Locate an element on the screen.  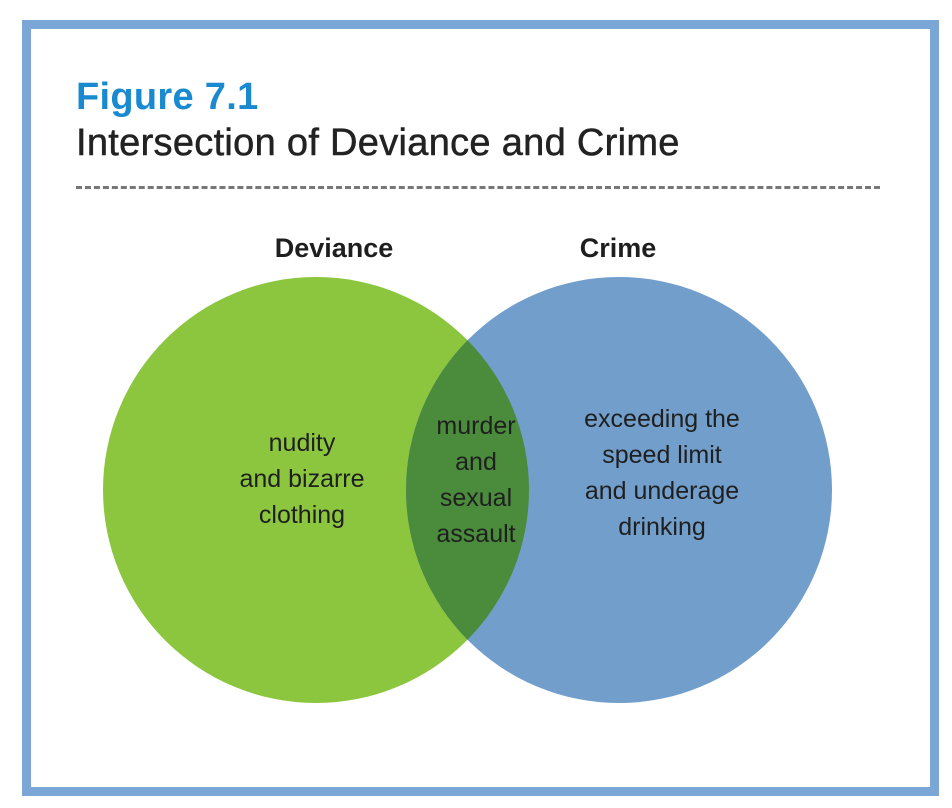
set-label-crime: Crime is located at coordinates (618, 248).